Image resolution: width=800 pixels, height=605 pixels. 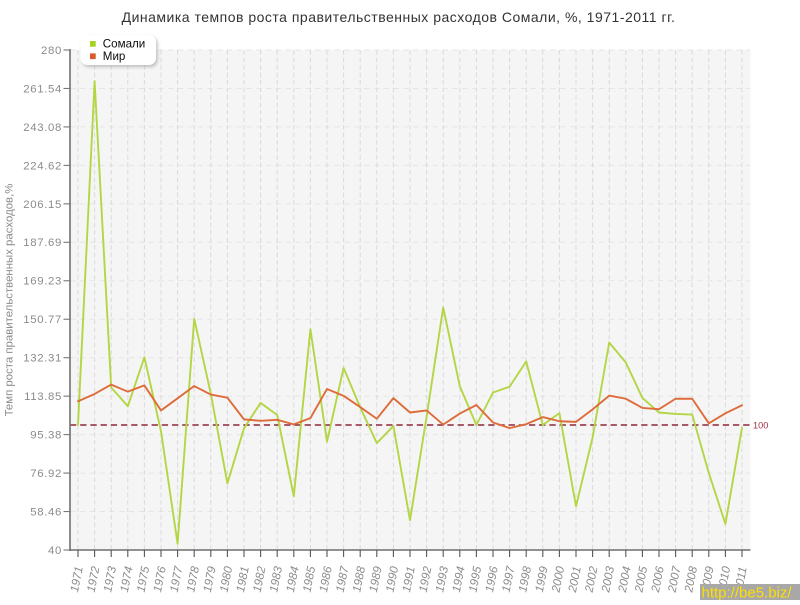 What do you see at coordinates (127, 579) in the screenshot?
I see `svg-text: 1974` at bounding box center [127, 579].